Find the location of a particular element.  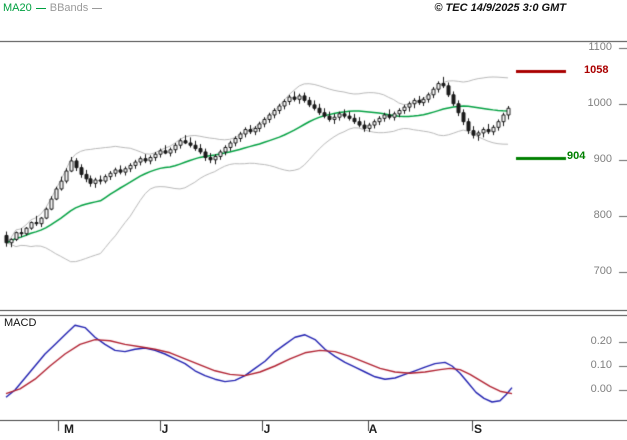

legend-bbands-label: BBands is located at coordinates (69, 8).